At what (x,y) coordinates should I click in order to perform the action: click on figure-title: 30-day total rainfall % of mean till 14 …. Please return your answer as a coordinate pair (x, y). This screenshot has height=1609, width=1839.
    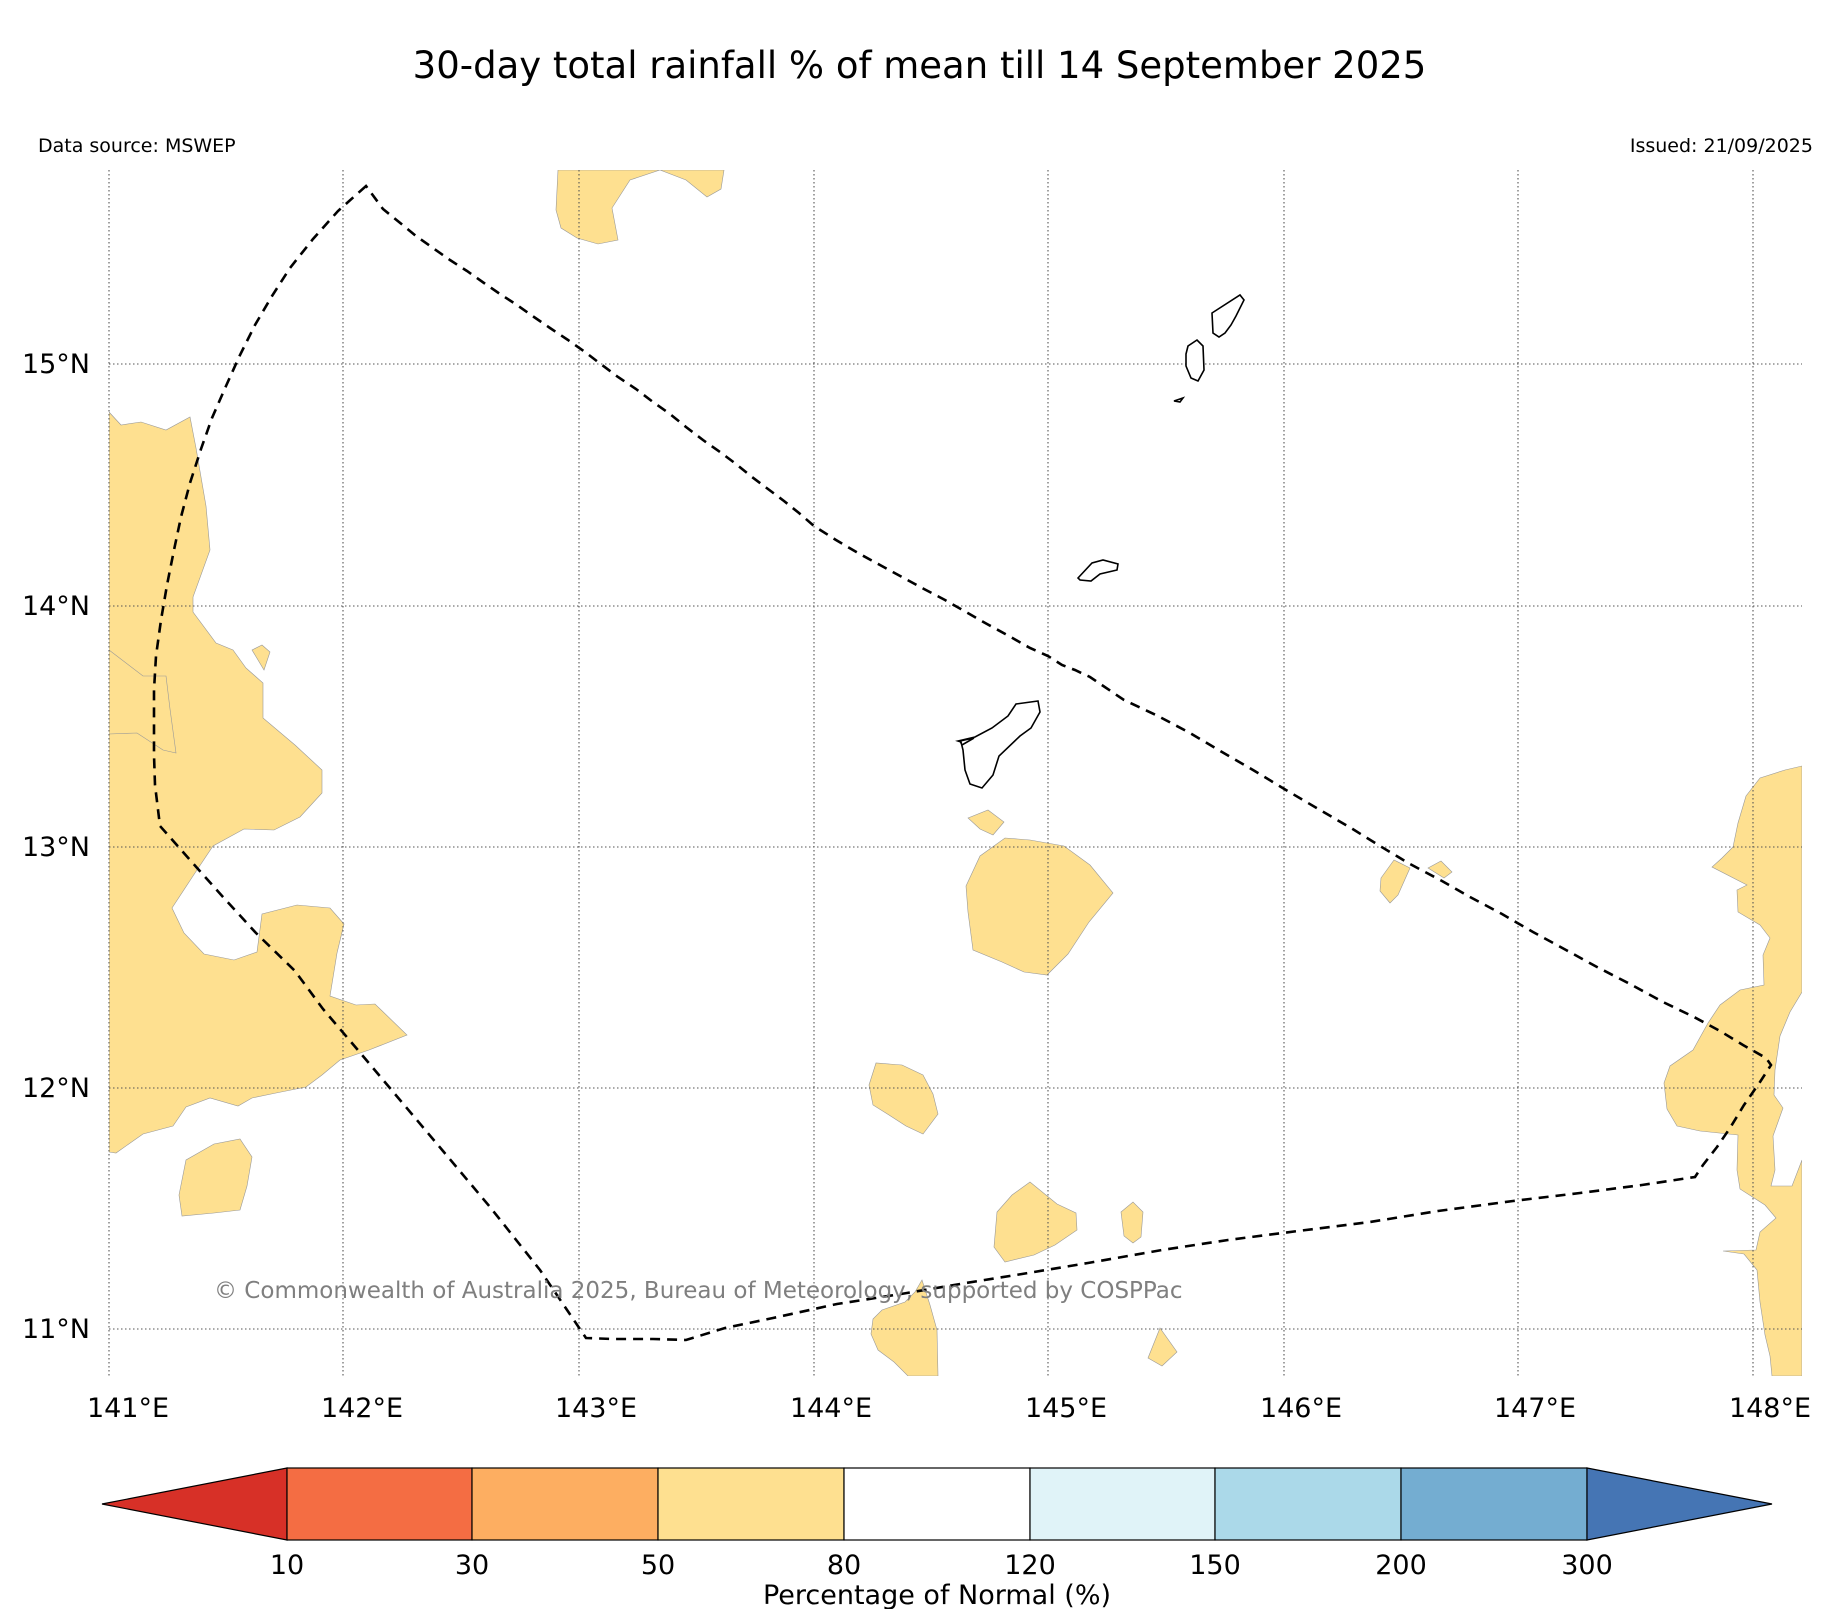
    Looking at the image, I should click on (919, 65).